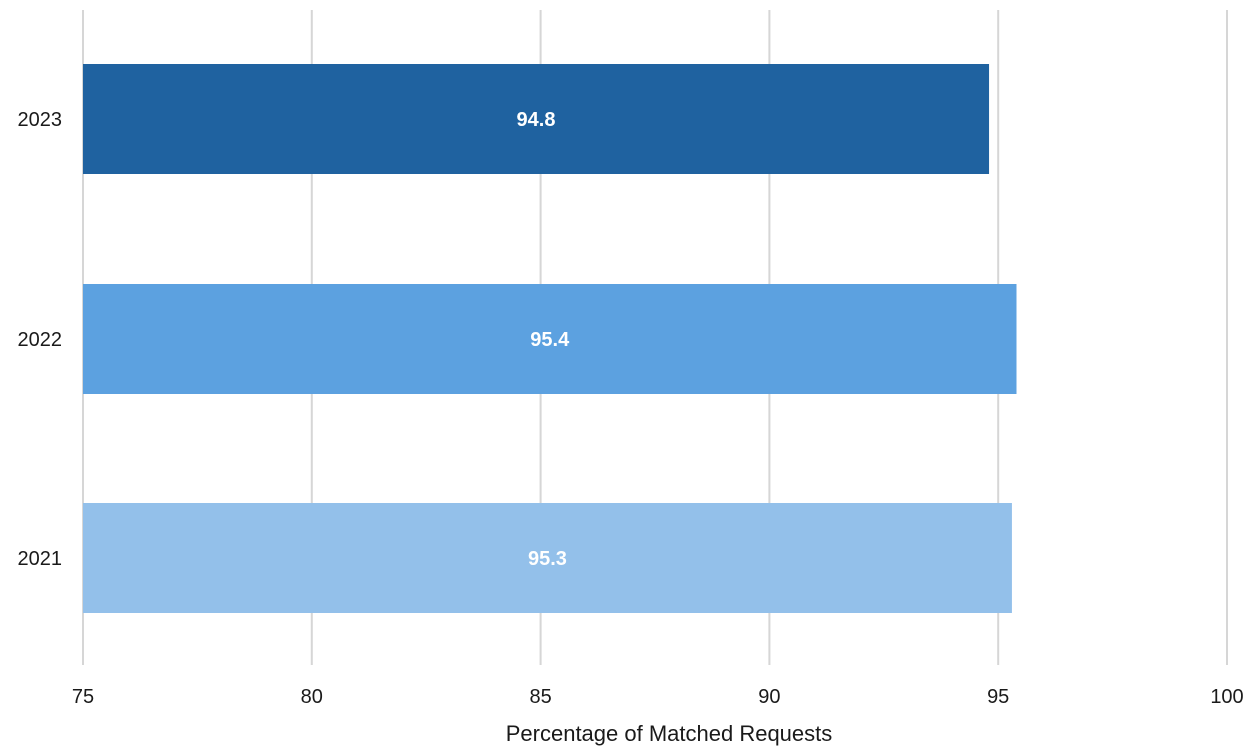  I want to click on x-axis-title: Percentage of Matched Requests, so click(669, 733).